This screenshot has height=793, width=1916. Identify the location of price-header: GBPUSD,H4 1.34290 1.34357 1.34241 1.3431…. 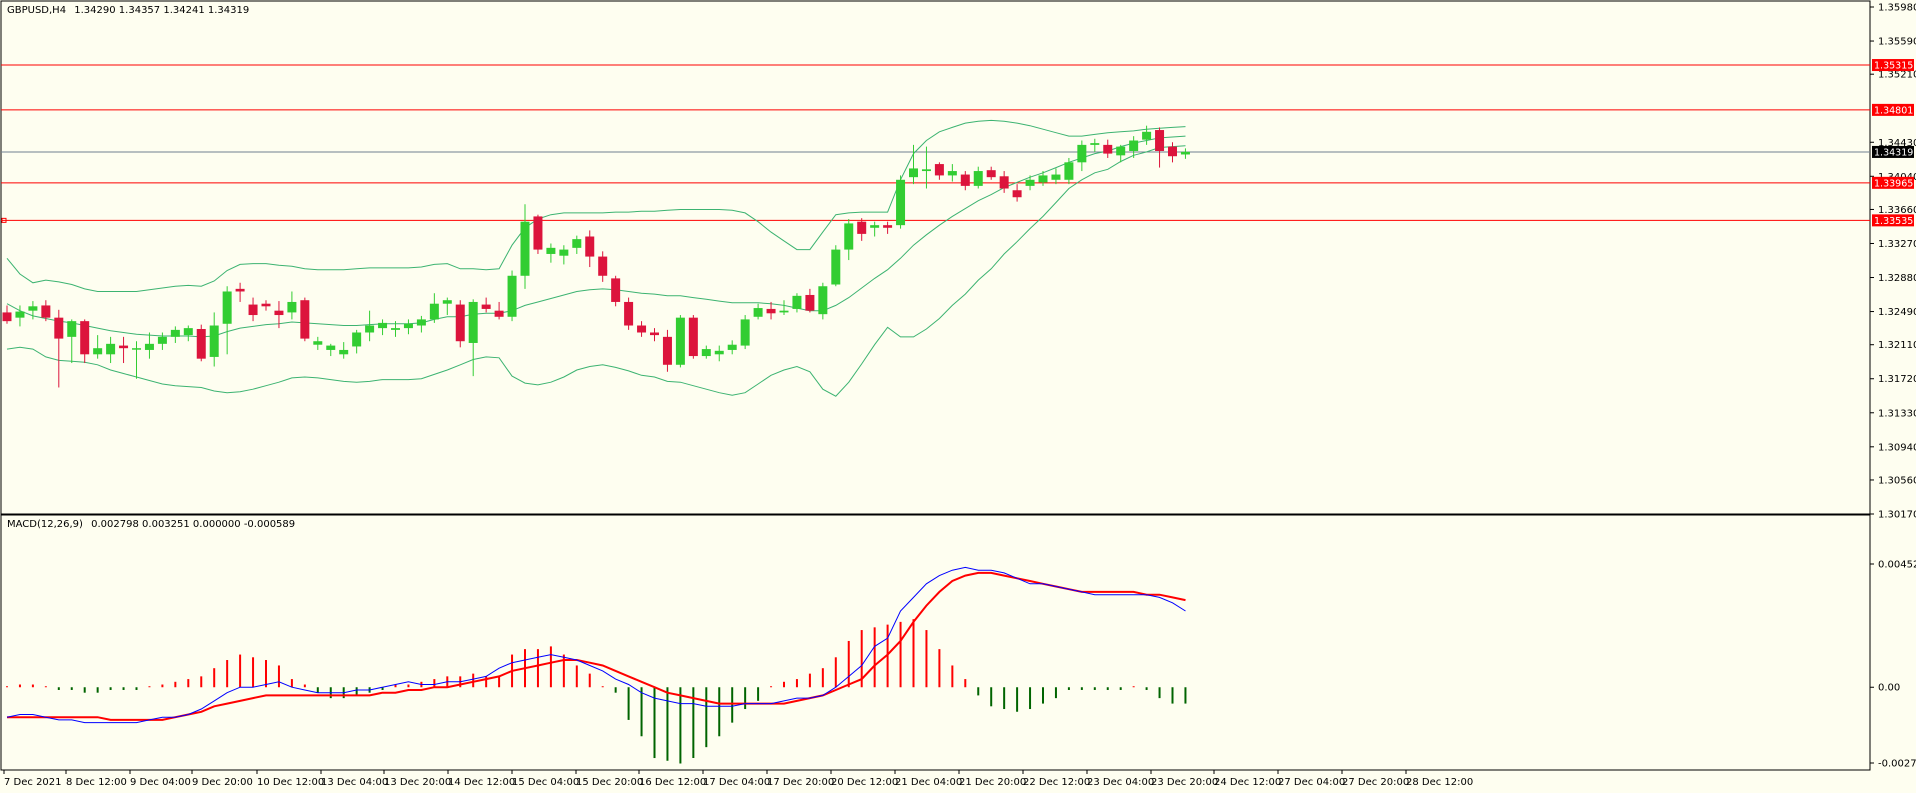
(128, 10).